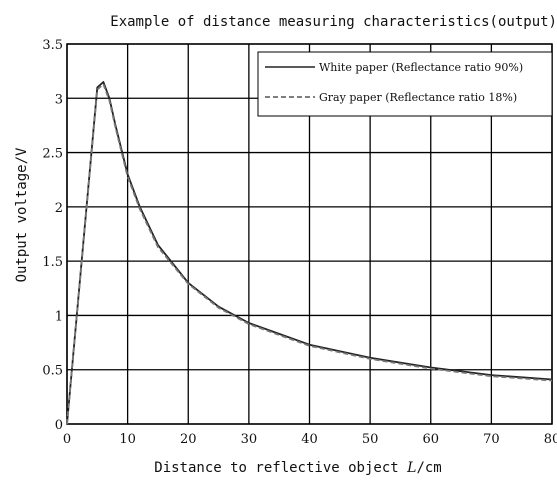  What do you see at coordinates (22, 214) in the screenshot?
I see `y-axis-title: Output voltage/V` at bounding box center [22, 214].